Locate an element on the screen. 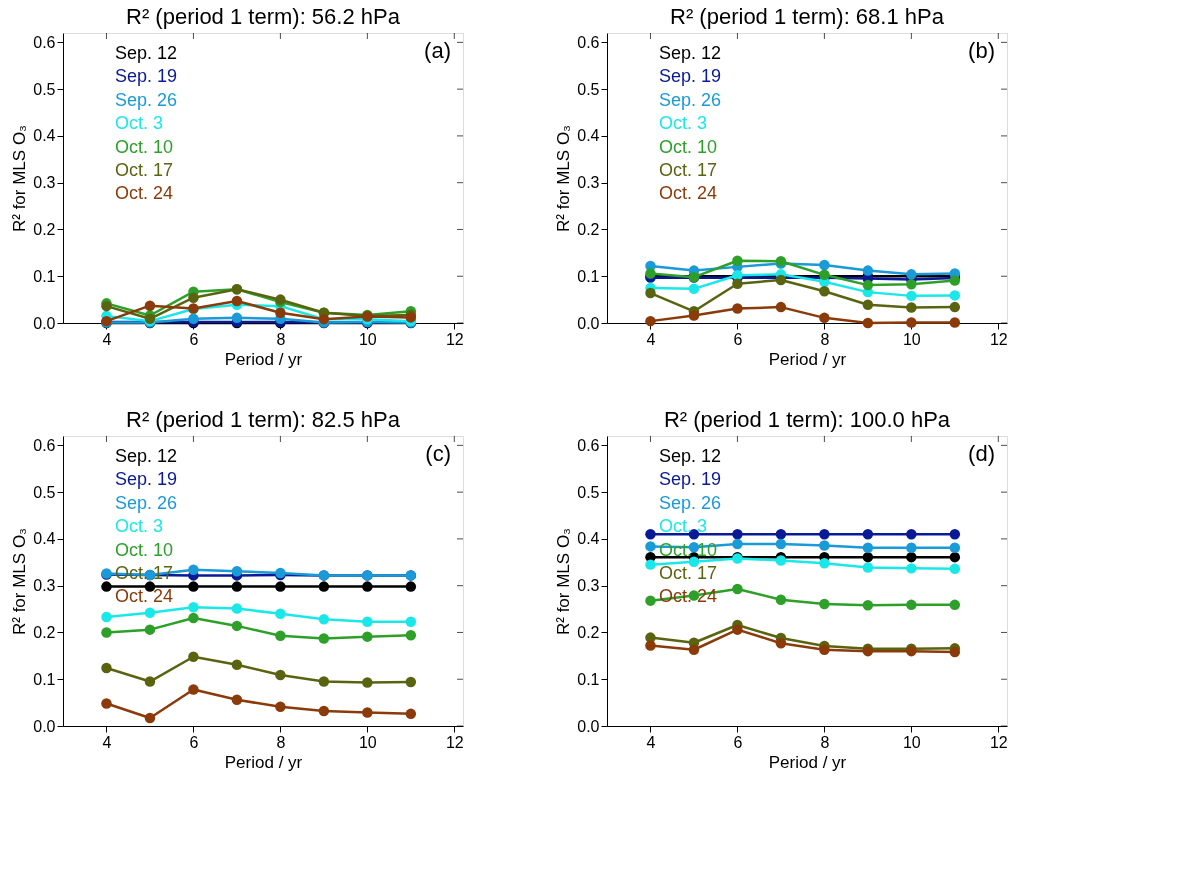 The width and height of the screenshot is (1196, 884). chart-title: R² (period 1 term): 82.5 hPa is located at coordinates (263, 419).